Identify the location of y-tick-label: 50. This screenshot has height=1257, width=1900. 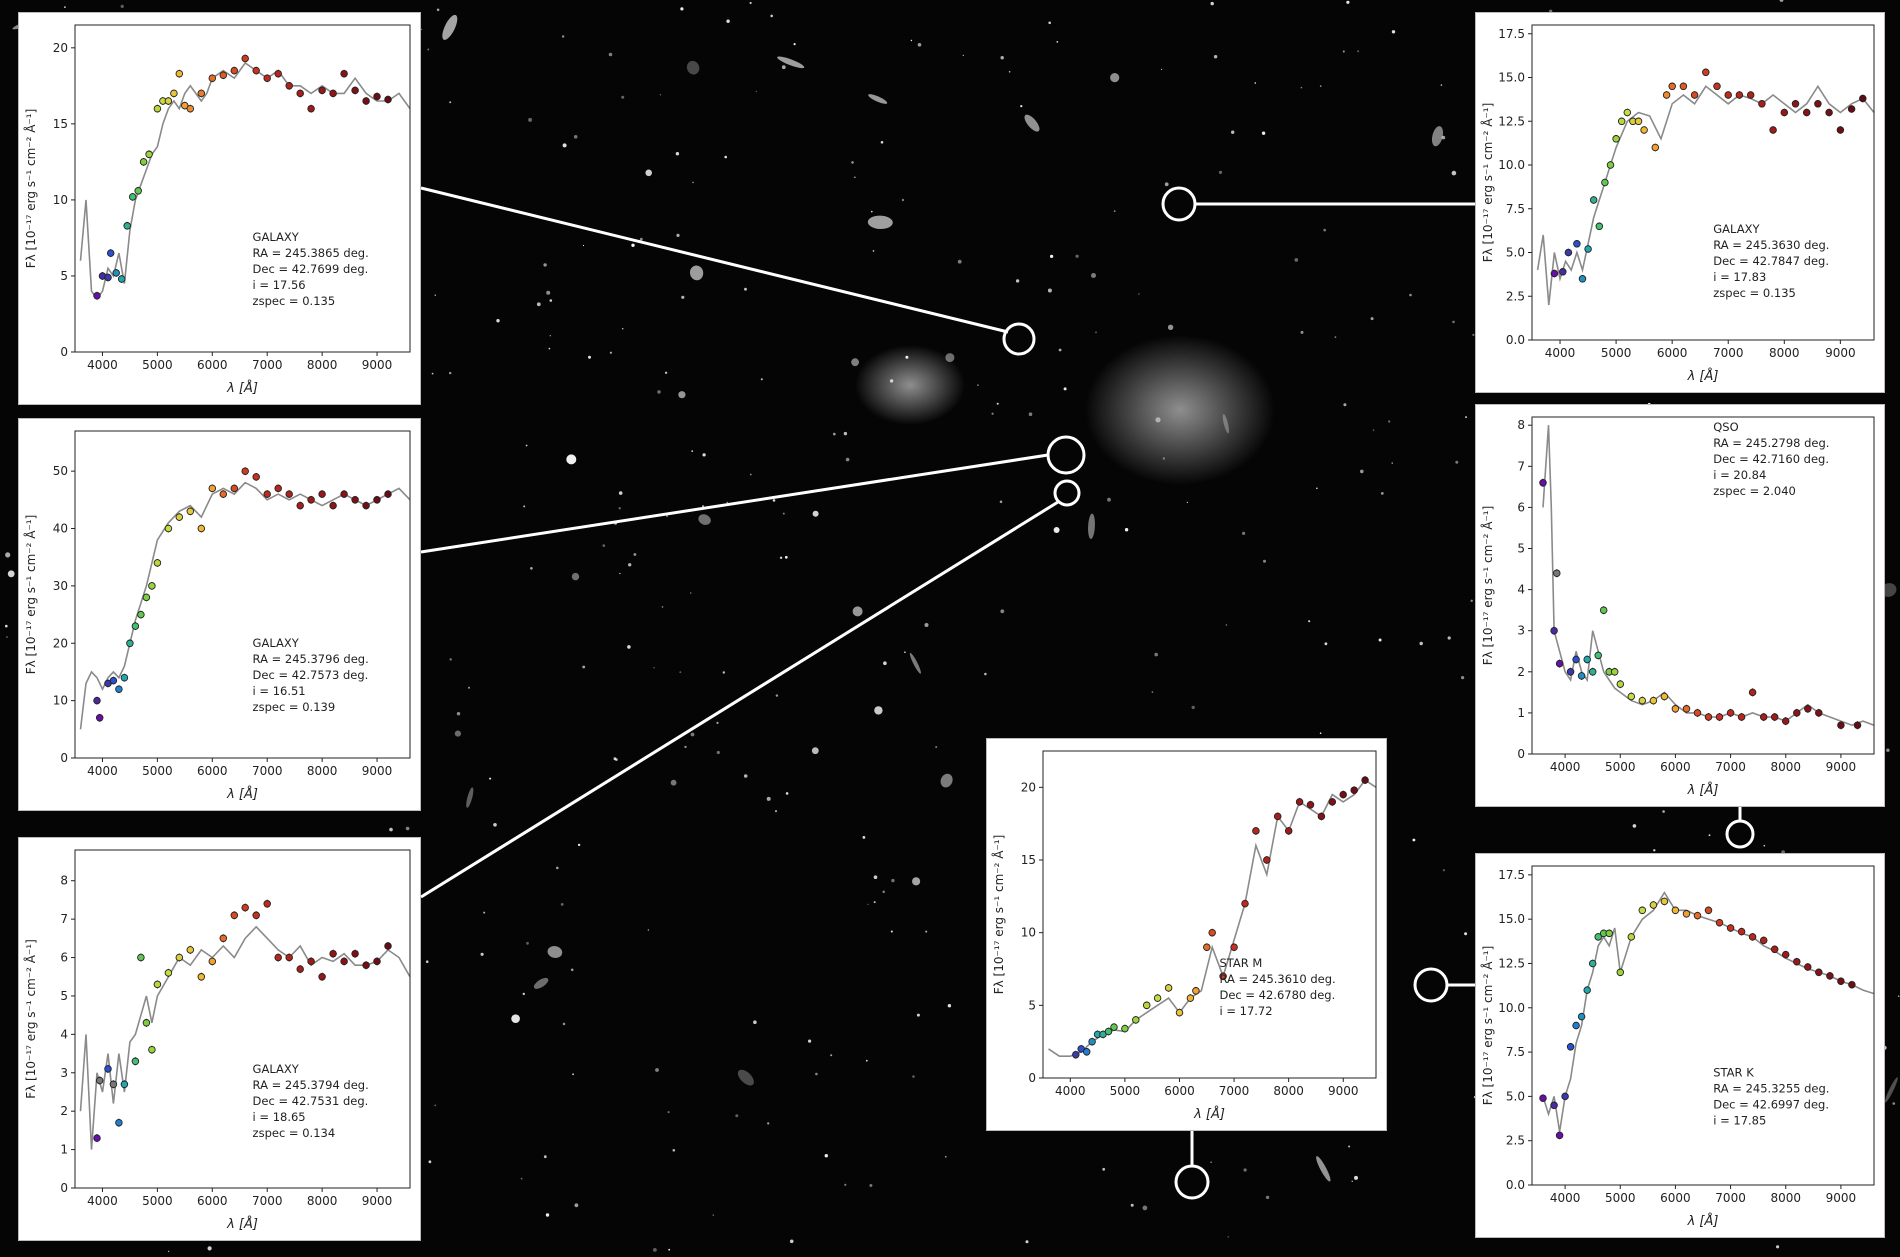
(60, 471).